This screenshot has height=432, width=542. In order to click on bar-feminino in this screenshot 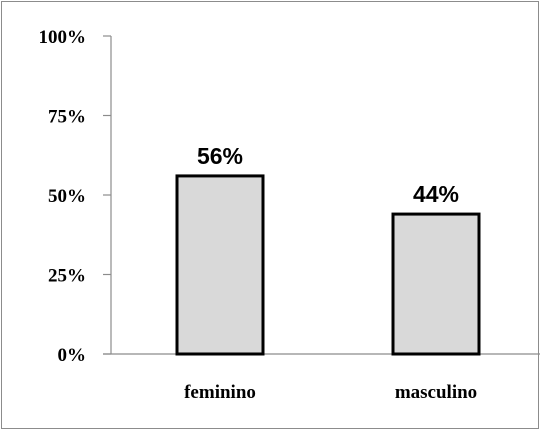, I will do `click(220, 265)`.